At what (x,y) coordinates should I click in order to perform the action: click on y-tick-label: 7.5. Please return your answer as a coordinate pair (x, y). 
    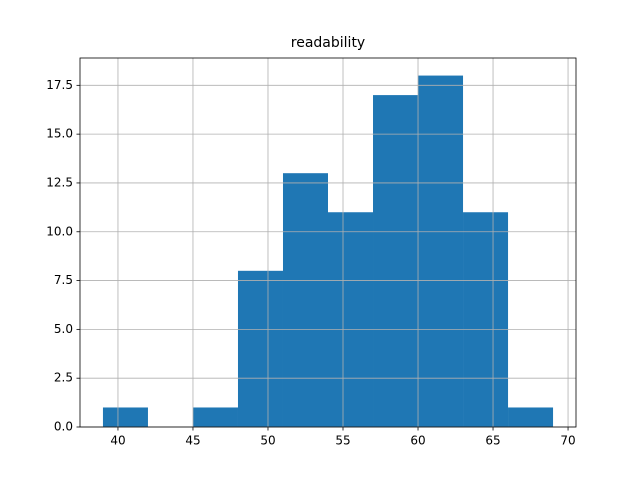
    Looking at the image, I should click on (63, 280).